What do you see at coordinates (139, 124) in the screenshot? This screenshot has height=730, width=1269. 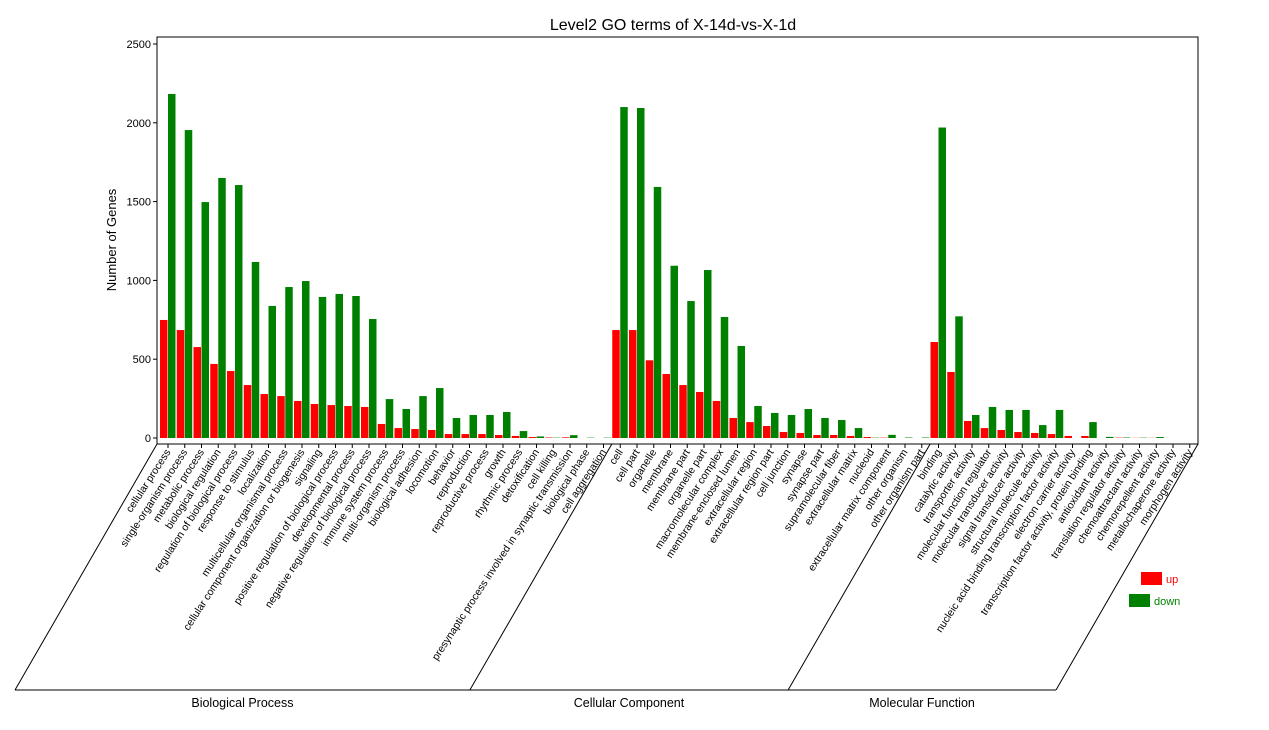 I see `y-tick-label: 2000` at bounding box center [139, 124].